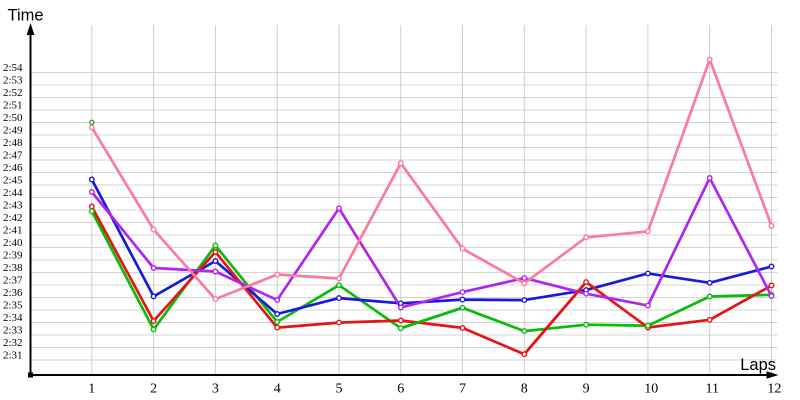  I want to click on svg-text: 2:40, so click(13, 243).